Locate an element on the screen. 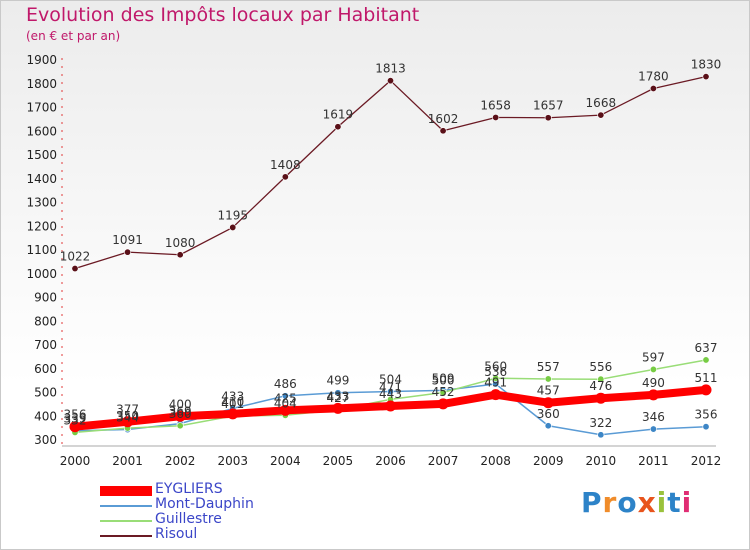  x-tick-label: 2006 is located at coordinates (390, 461).